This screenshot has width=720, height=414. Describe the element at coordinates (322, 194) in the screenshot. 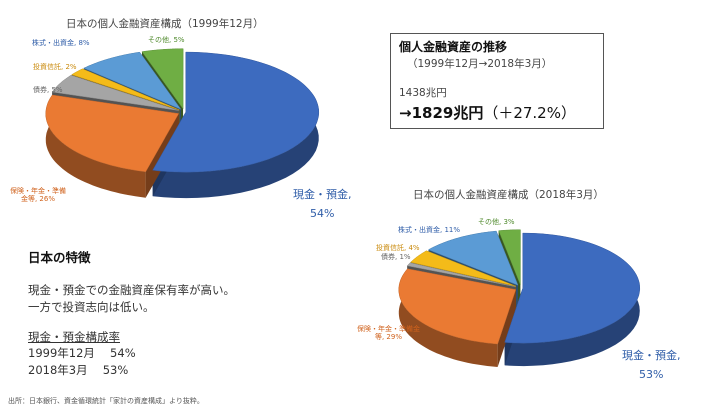

I see `slice-label-cash-1999-name: 現金・預金,` at that location.